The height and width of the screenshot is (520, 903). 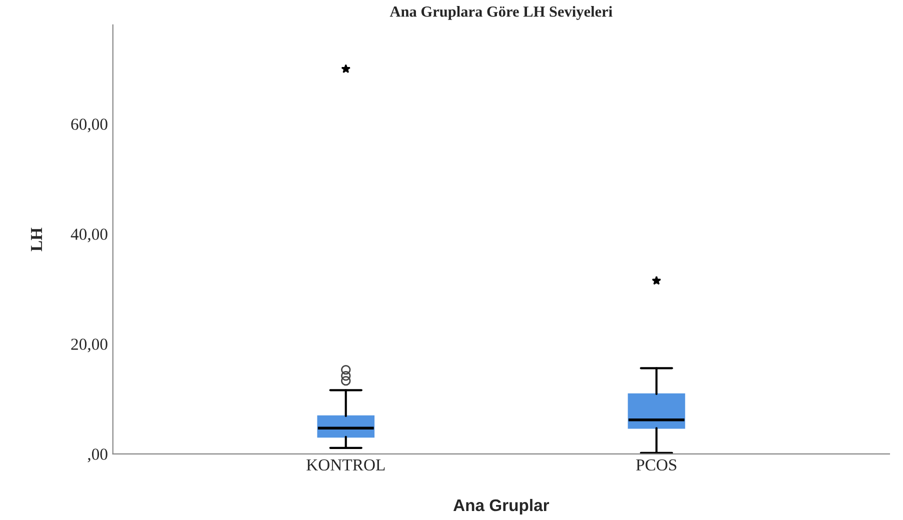 I want to click on y-tick-label: ,00, so click(x=98, y=455).